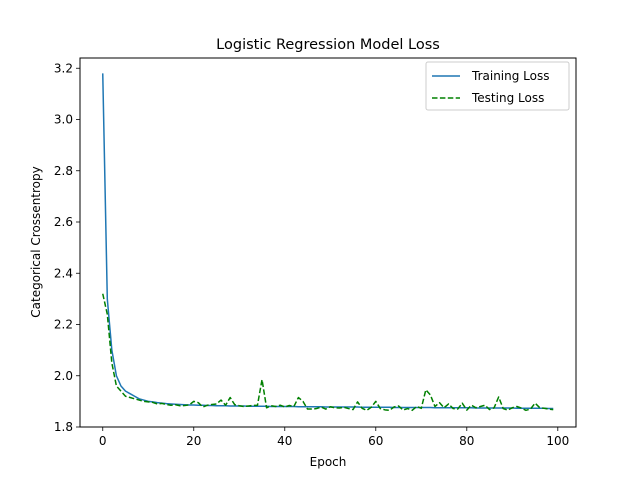  Describe the element at coordinates (375, 441) in the screenshot. I see `x-tick-label: 60` at that location.